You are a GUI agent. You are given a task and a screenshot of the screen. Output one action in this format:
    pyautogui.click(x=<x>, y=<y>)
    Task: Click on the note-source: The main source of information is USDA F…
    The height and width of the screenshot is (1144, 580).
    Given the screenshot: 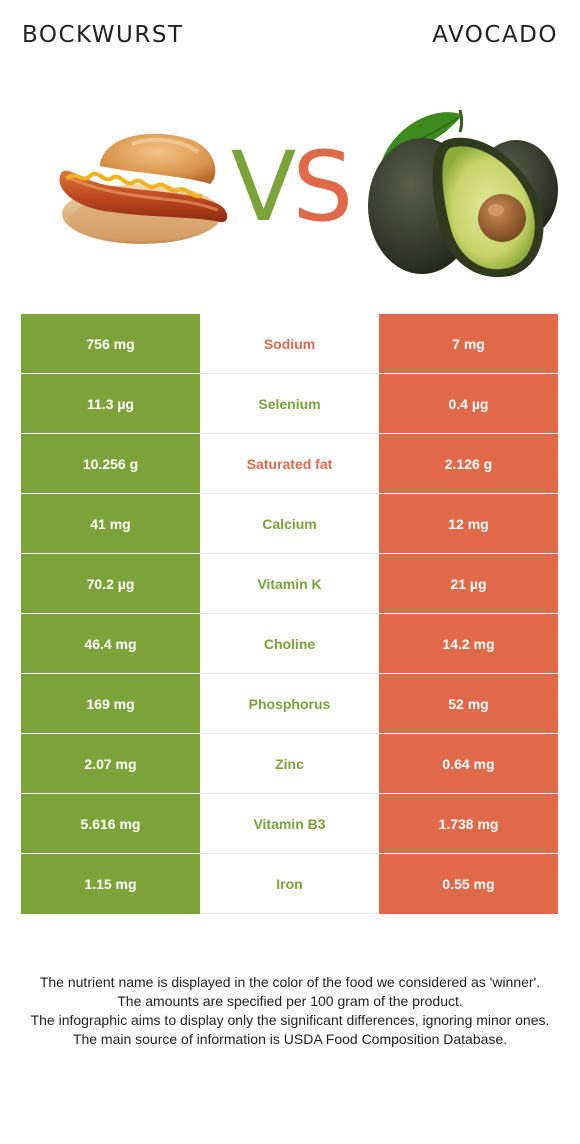 What is the action you would take?
    pyautogui.click(x=290, y=1039)
    